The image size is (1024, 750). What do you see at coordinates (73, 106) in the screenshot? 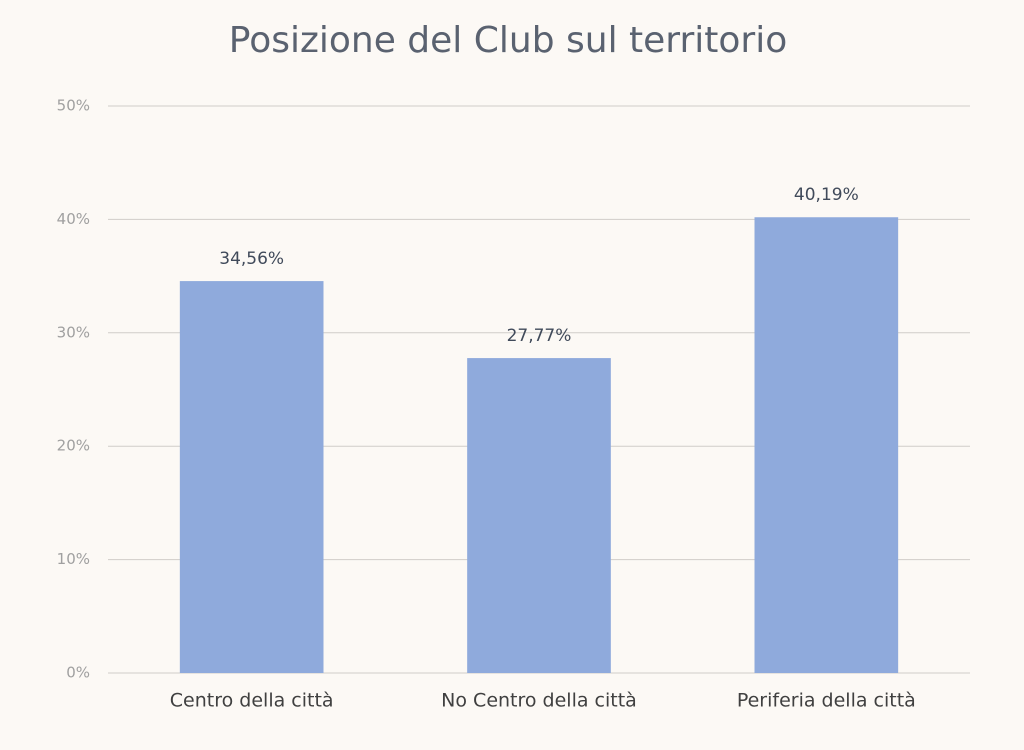
I see `y-tick-label: 50%` at bounding box center [73, 106].